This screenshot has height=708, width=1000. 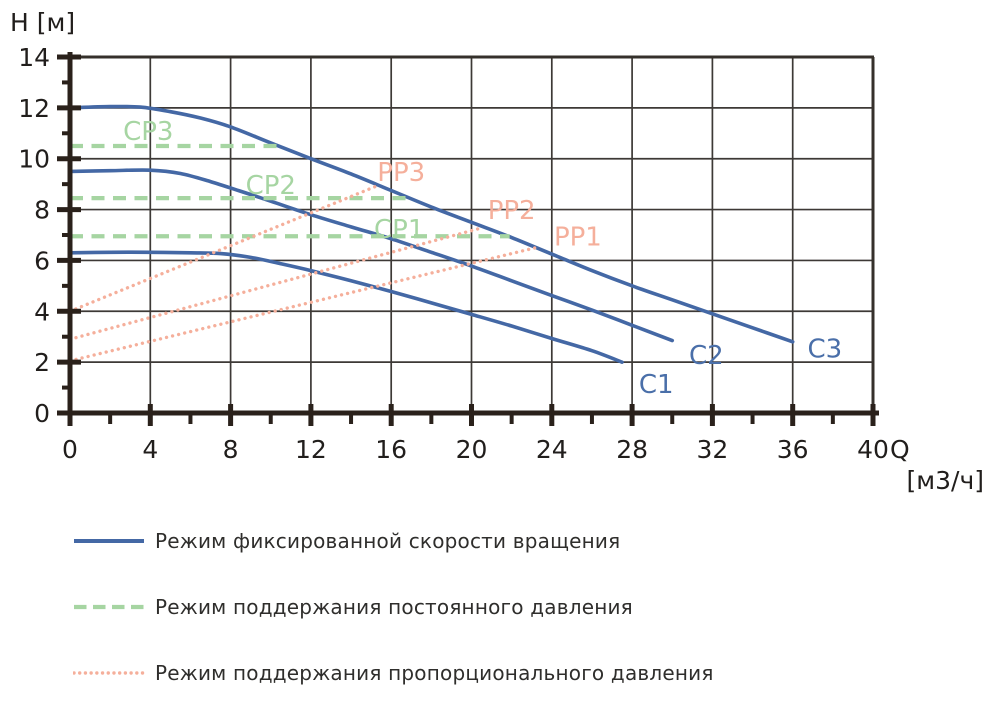 I want to click on curve-label-C1: C1, so click(x=656, y=385).